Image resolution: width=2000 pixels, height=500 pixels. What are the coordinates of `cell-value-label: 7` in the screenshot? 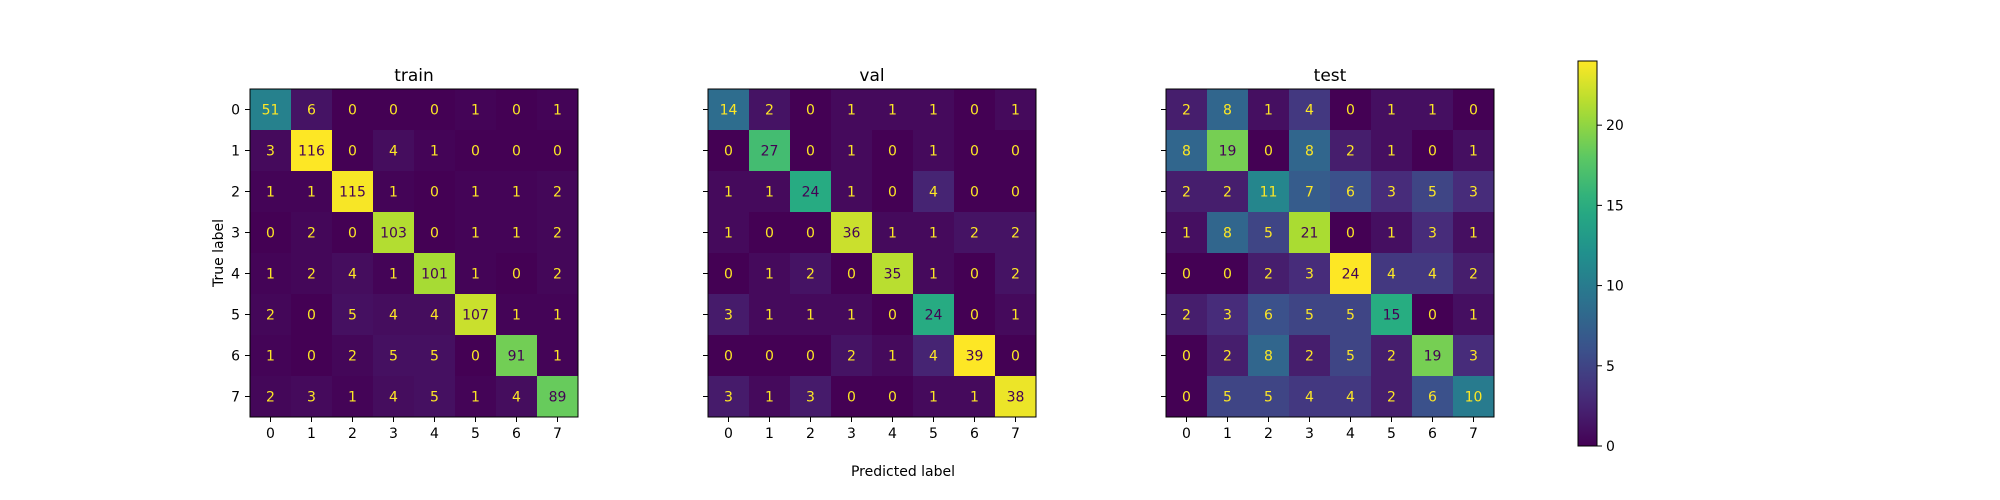 It's located at (1309, 193).